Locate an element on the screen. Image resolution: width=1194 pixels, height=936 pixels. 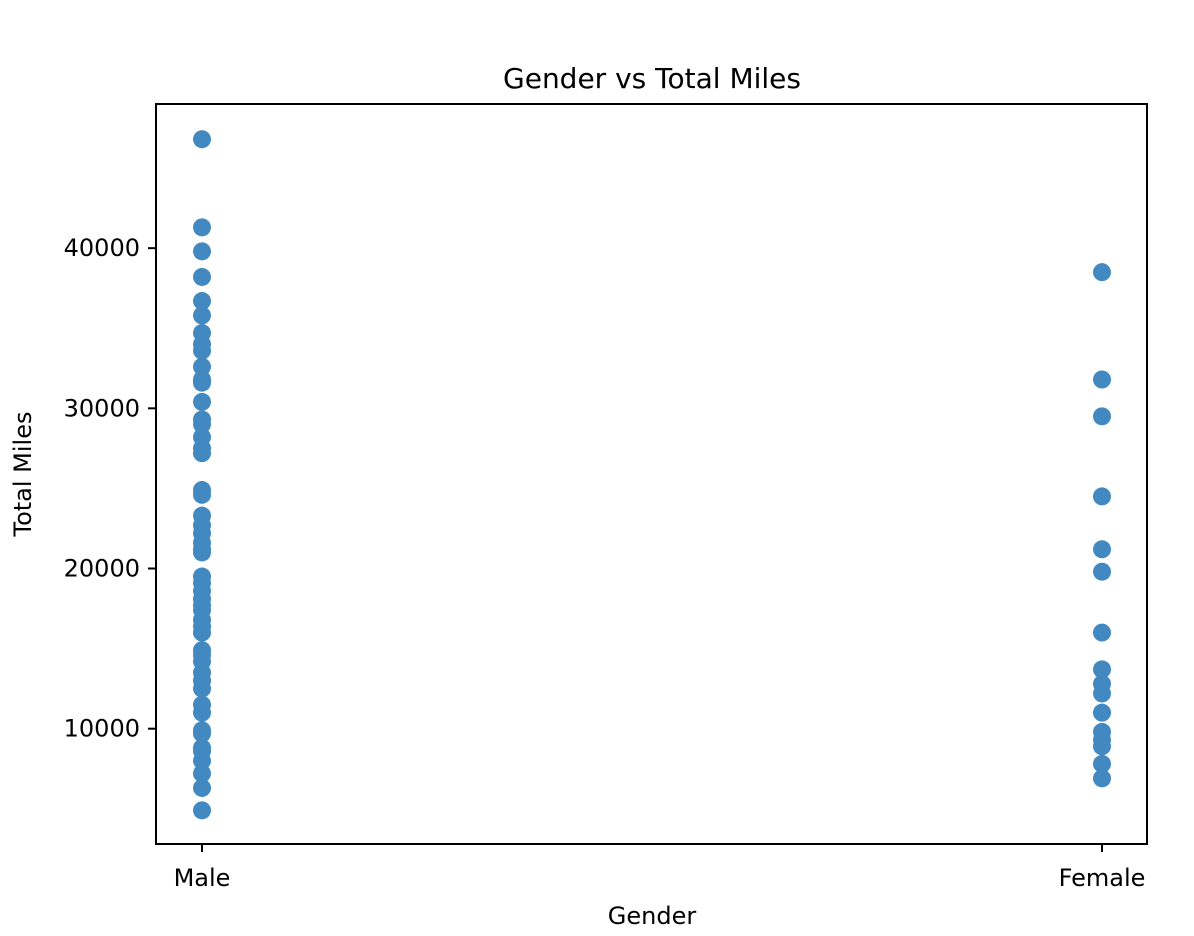
x-axis: Male Female is located at coordinates (660, 868).